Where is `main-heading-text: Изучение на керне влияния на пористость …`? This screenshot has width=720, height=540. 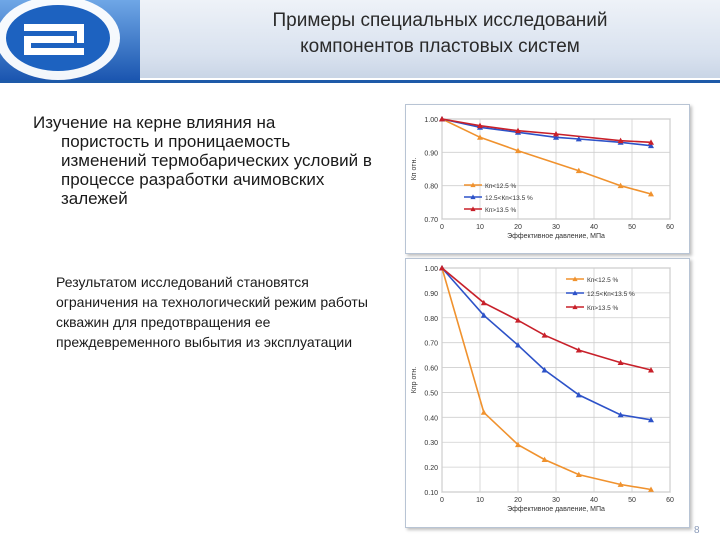
main-heading-text: Изучение на керне влияния на пористость … is located at coordinates (203, 160).